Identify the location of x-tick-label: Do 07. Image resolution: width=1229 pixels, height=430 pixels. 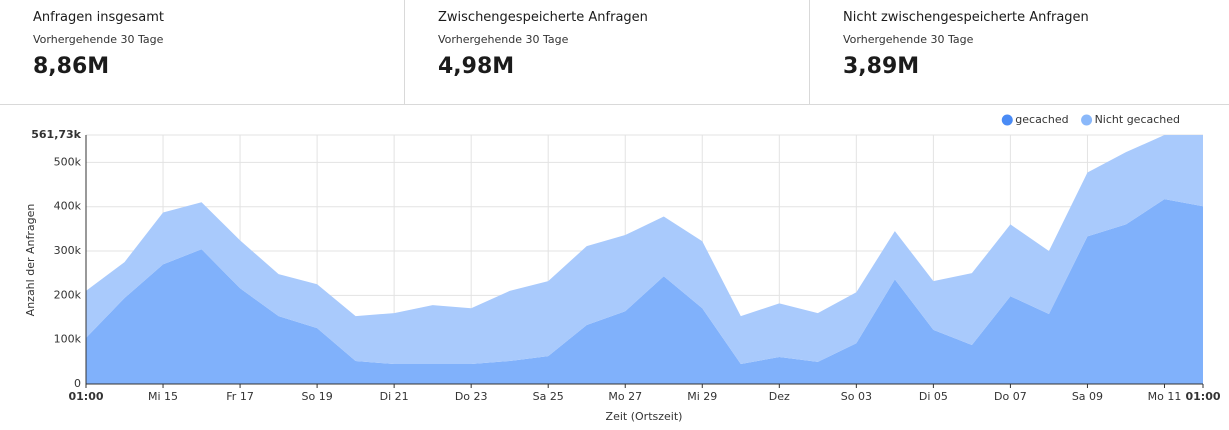
(1010, 396).